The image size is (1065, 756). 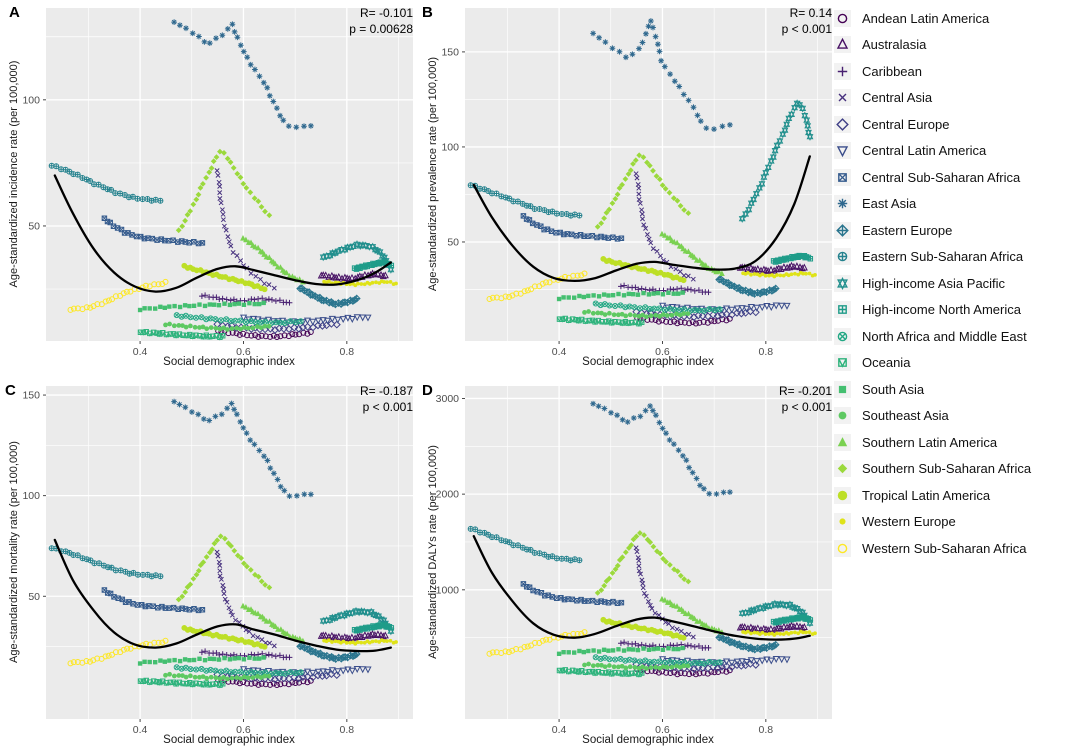 I want to click on legend-item-high-income-north-america: High-income North America, so click(x=948, y=310).